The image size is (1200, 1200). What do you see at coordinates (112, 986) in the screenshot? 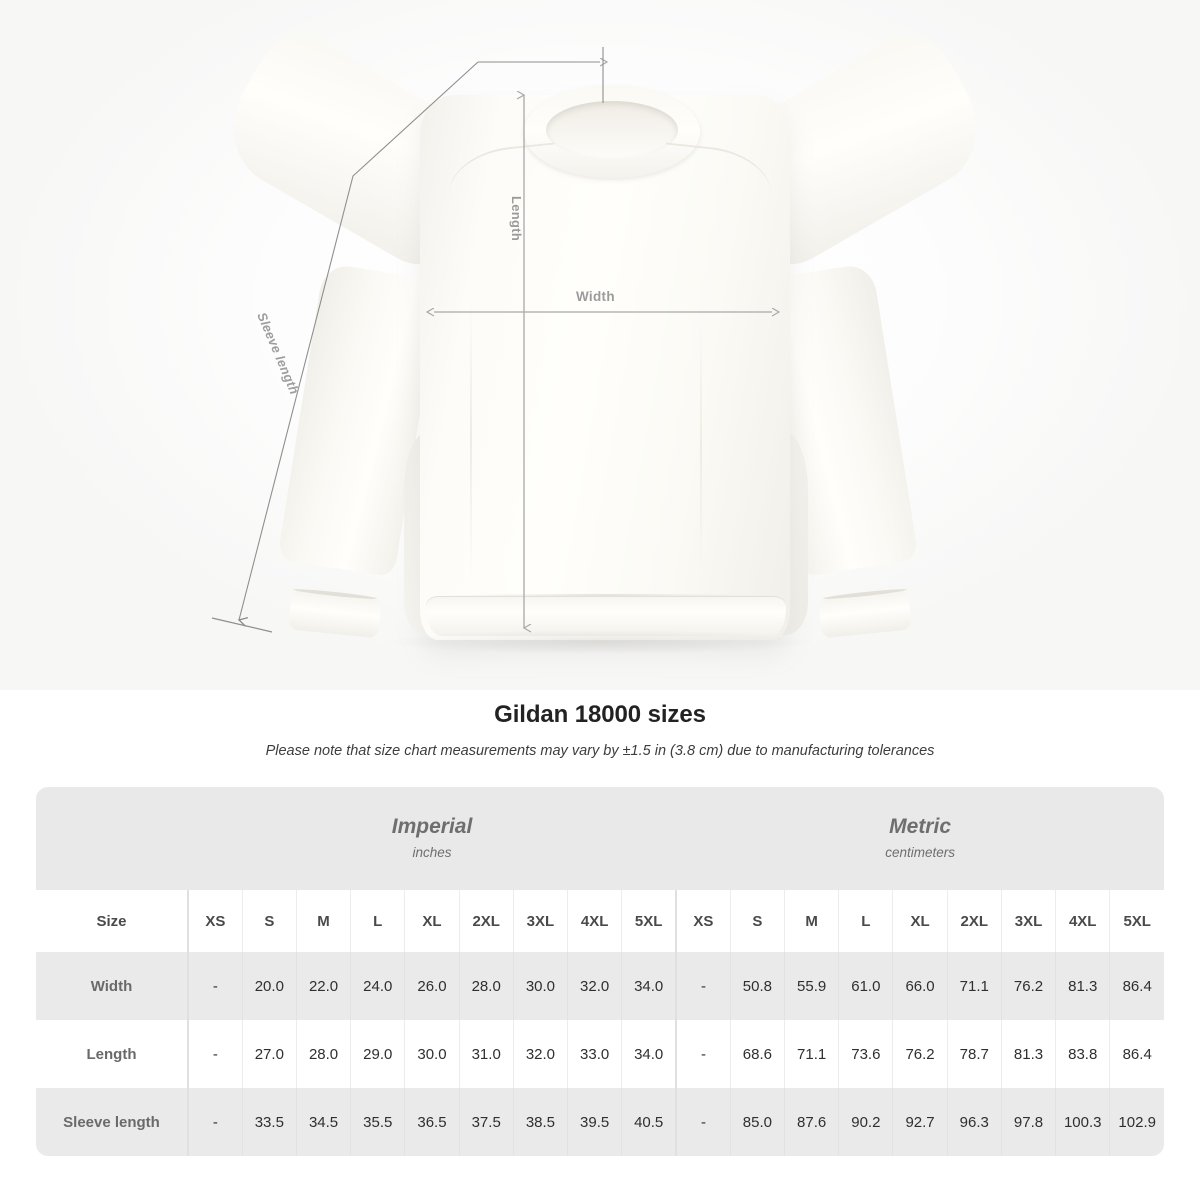
I see `row-label-width: Width` at bounding box center [112, 986].